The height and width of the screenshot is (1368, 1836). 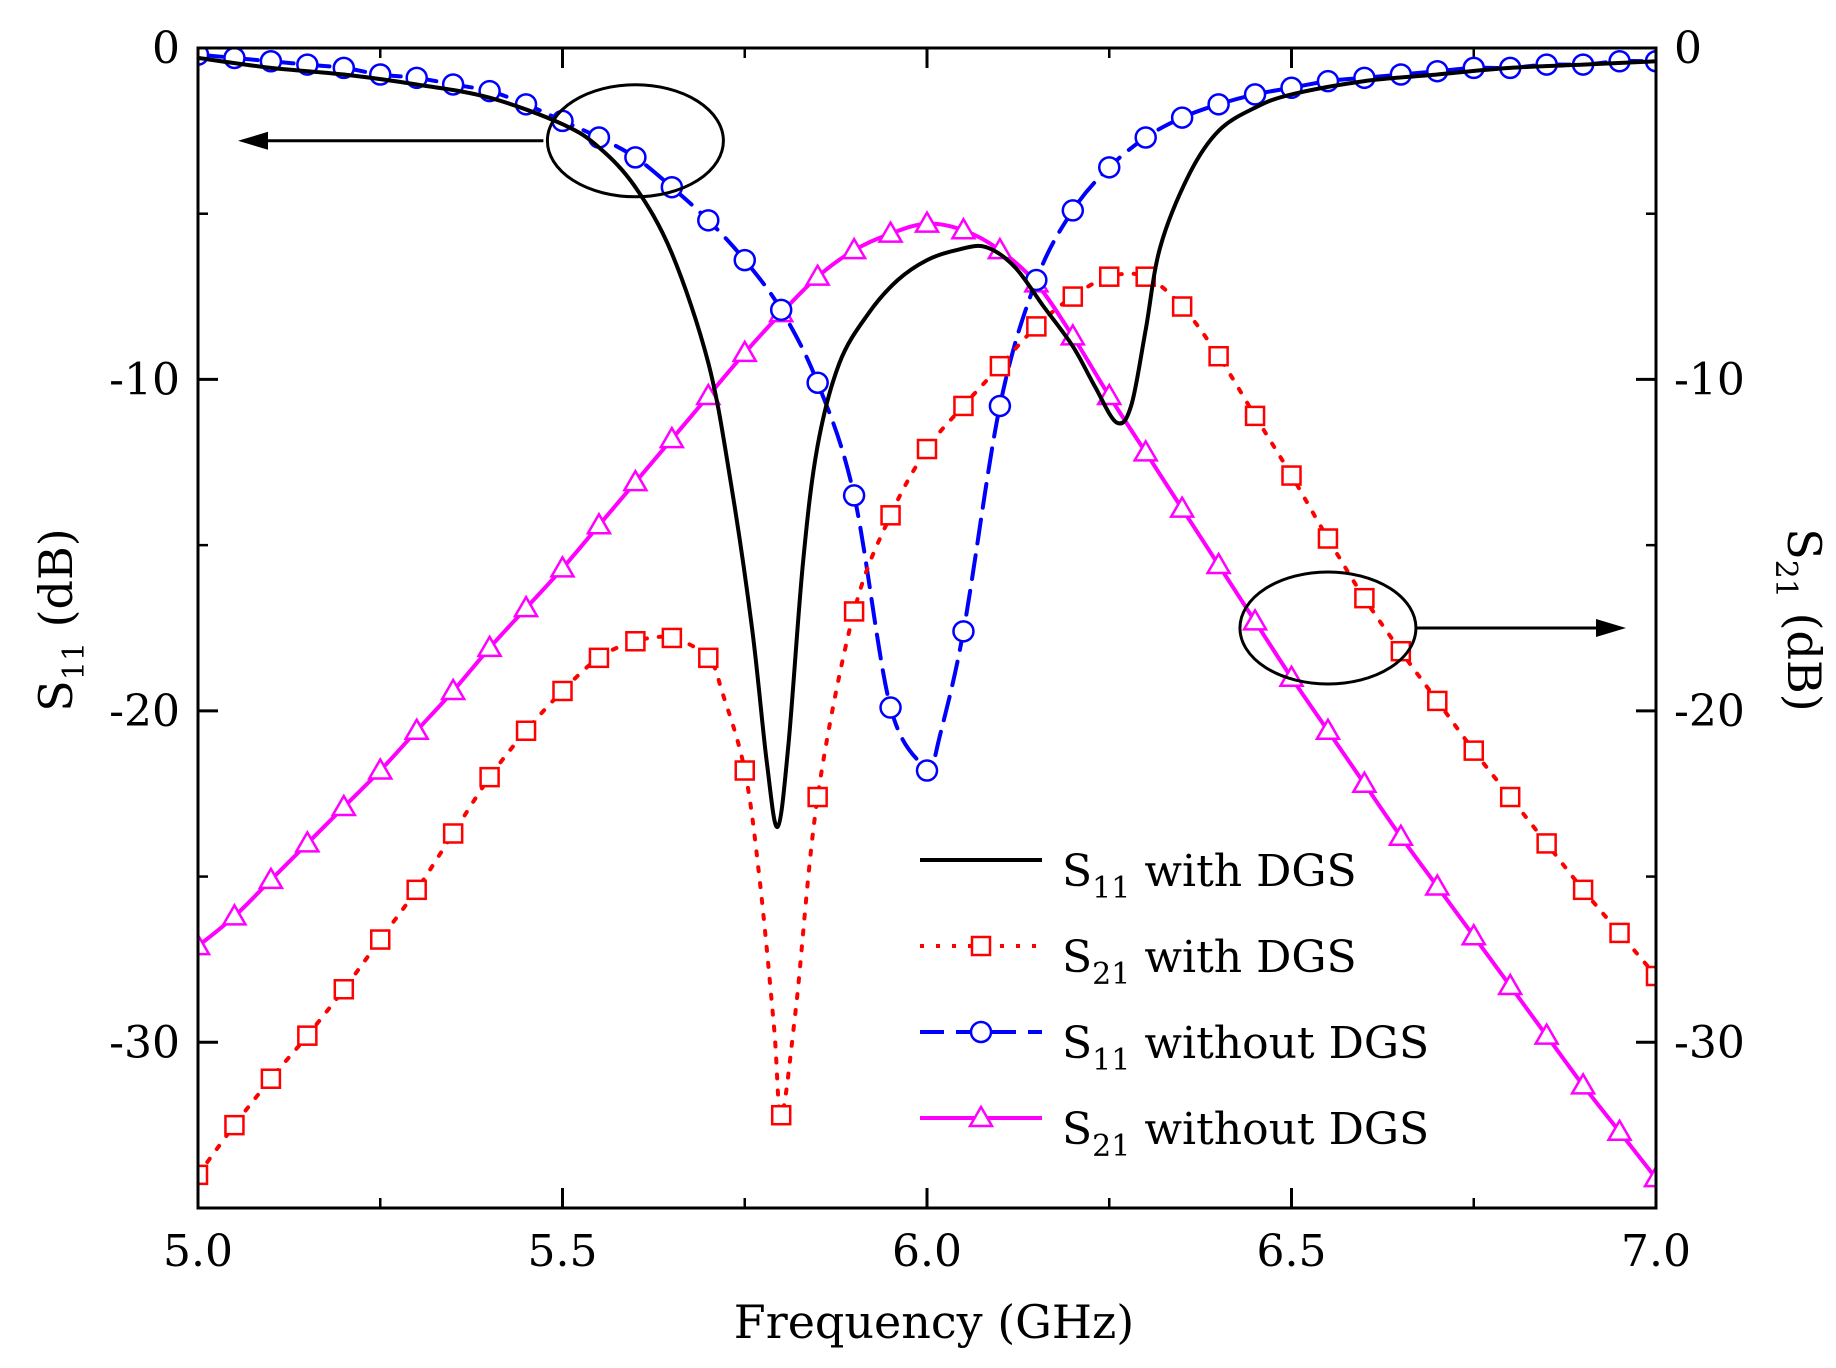 What do you see at coordinates (1656, 1251) in the screenshot?
I see `x-tick-label: 7.0` at bounding box center [1656, 1251].